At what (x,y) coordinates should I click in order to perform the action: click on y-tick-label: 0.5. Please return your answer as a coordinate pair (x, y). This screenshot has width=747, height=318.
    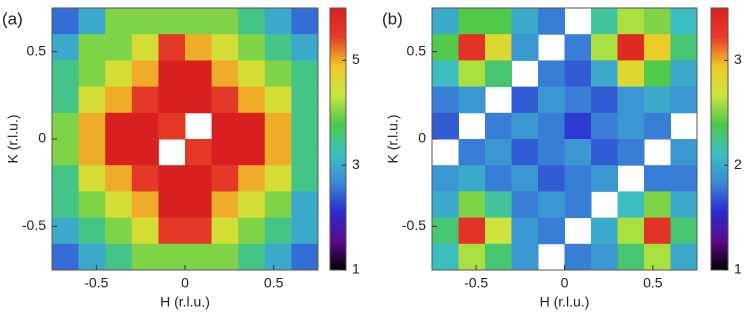
    Looking at the image, I should click on (417, 50).